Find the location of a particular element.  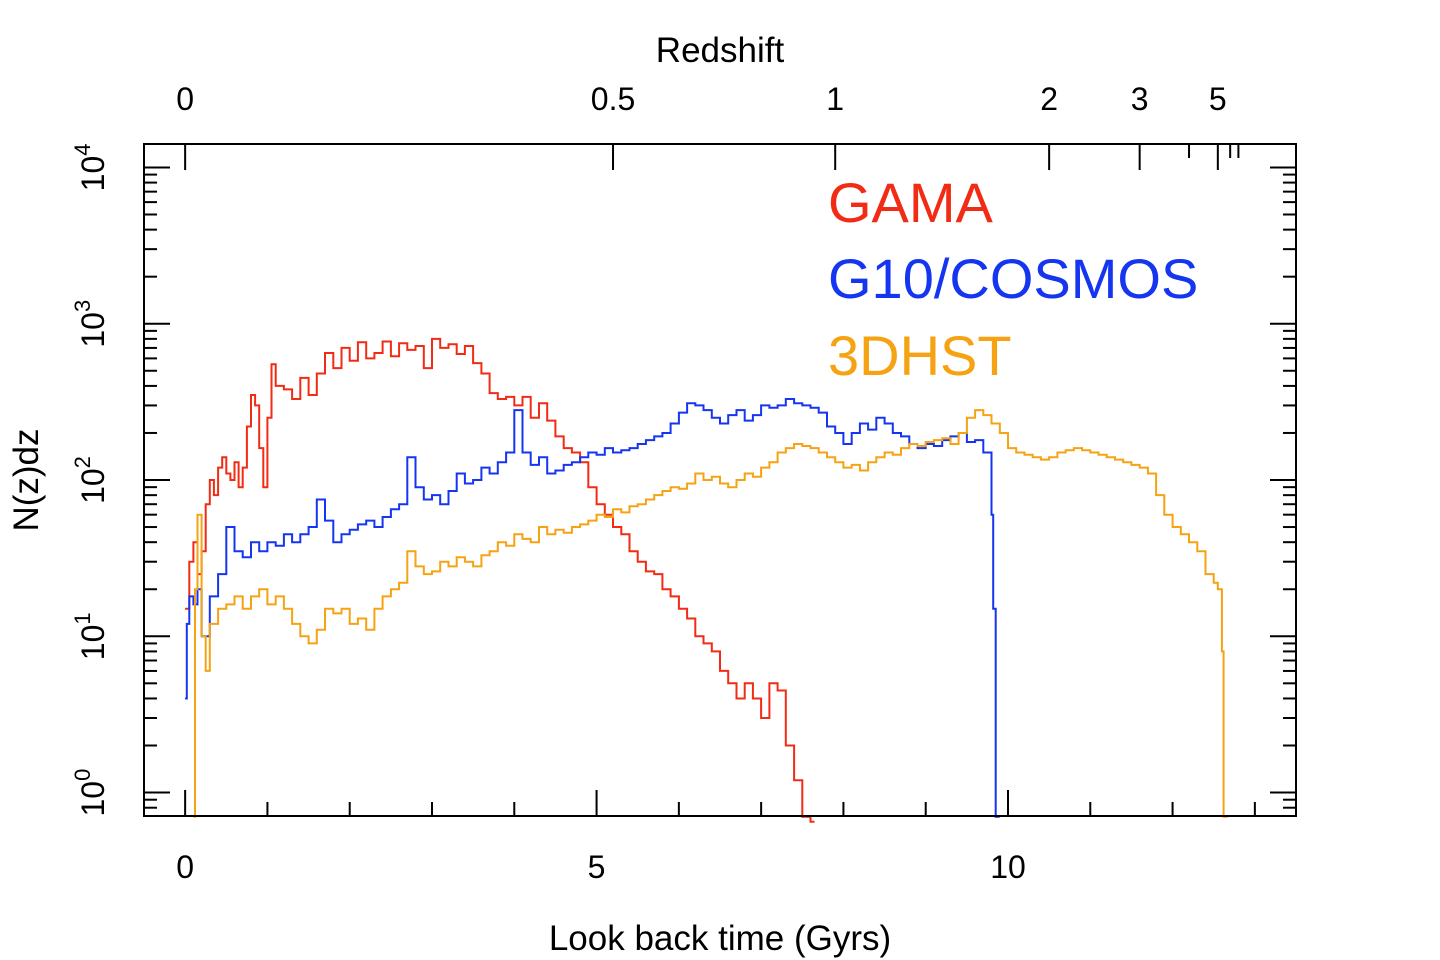

legend-entry-g10-cosmos: G10/COSMOS is located at coordinates (1013, 278).